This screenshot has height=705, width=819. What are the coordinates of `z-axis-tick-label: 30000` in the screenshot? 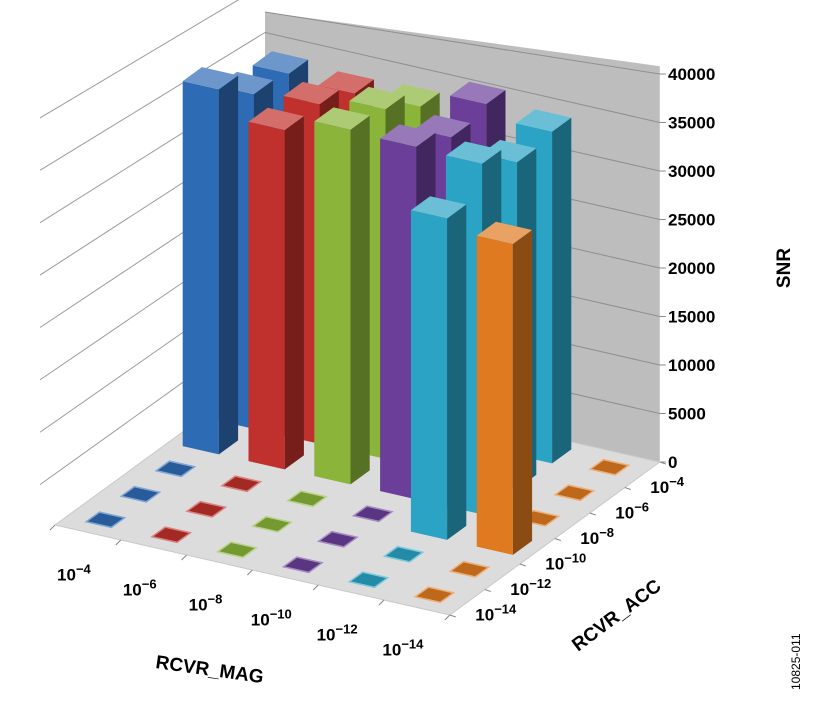 It's located at (691, 171).